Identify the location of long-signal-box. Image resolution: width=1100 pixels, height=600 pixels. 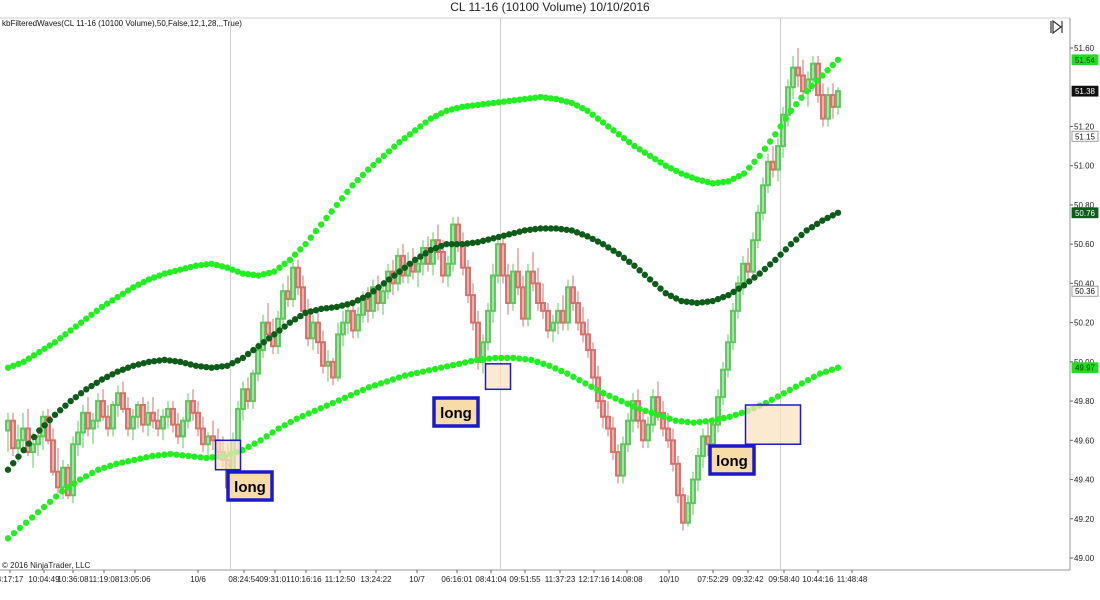
(732, 460).